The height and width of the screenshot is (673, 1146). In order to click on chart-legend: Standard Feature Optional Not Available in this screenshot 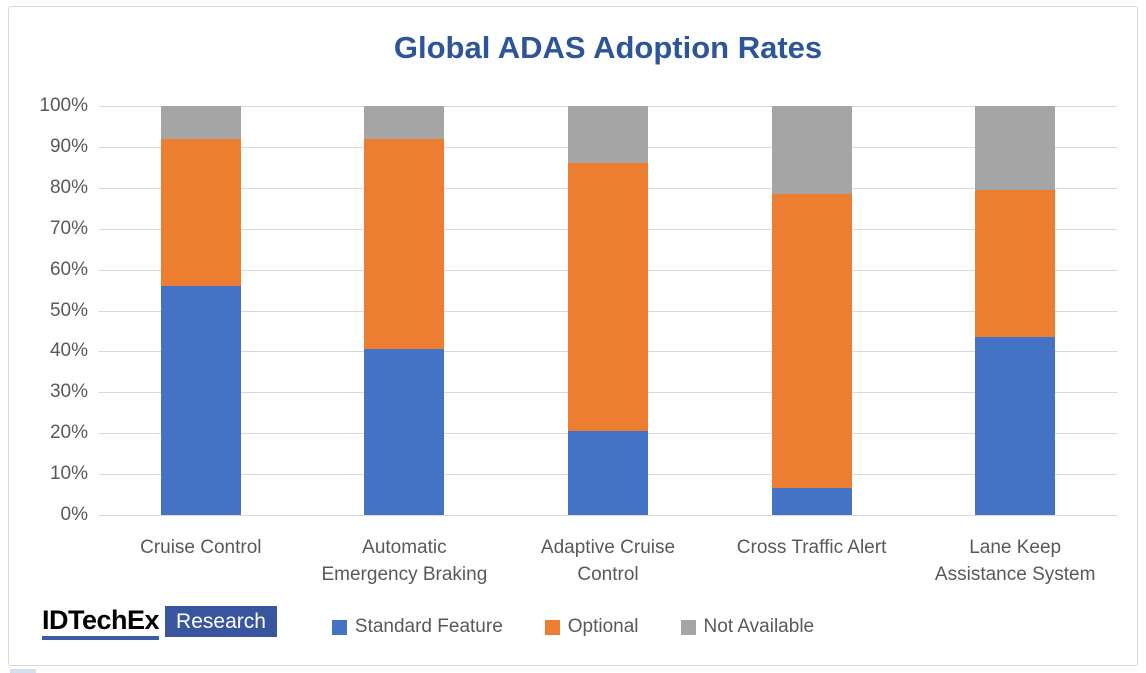, I will do `click(573, 627)`.